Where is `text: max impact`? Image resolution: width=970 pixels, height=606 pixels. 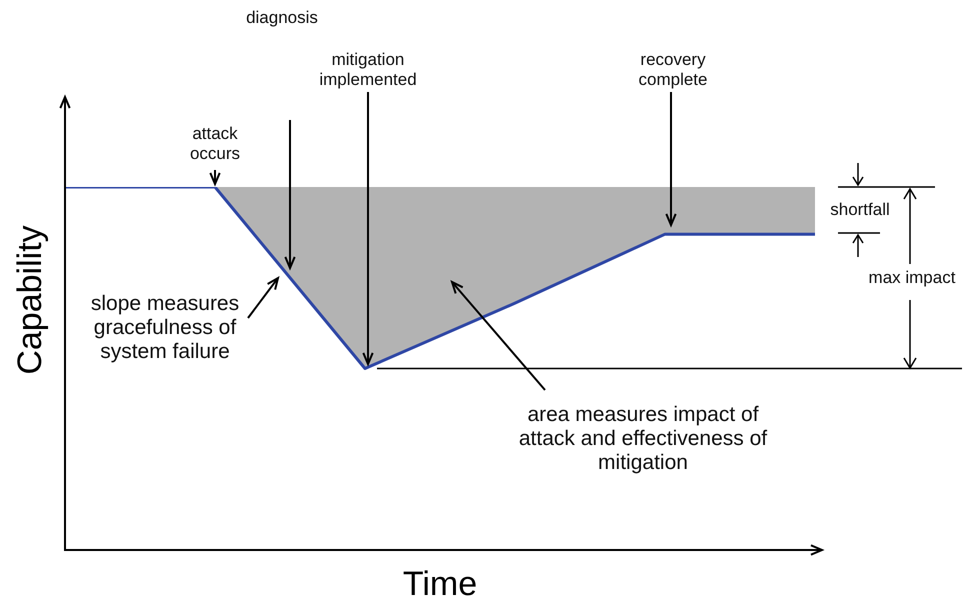 text: max impact is located at coordinates (912, 278).